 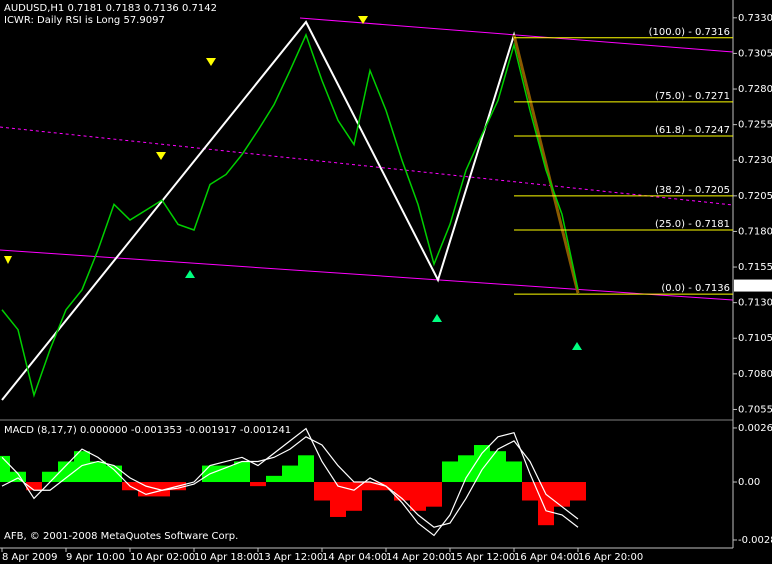 What do you see at coordinates (418, 557) in the screenshot?
I see `x-tick-label: 14 Apr 20:00` at bounding box center [418, 557].